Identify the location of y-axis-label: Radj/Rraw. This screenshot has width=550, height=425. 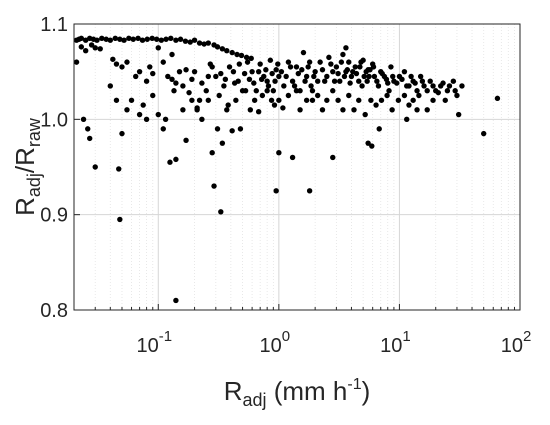
(27, 166).